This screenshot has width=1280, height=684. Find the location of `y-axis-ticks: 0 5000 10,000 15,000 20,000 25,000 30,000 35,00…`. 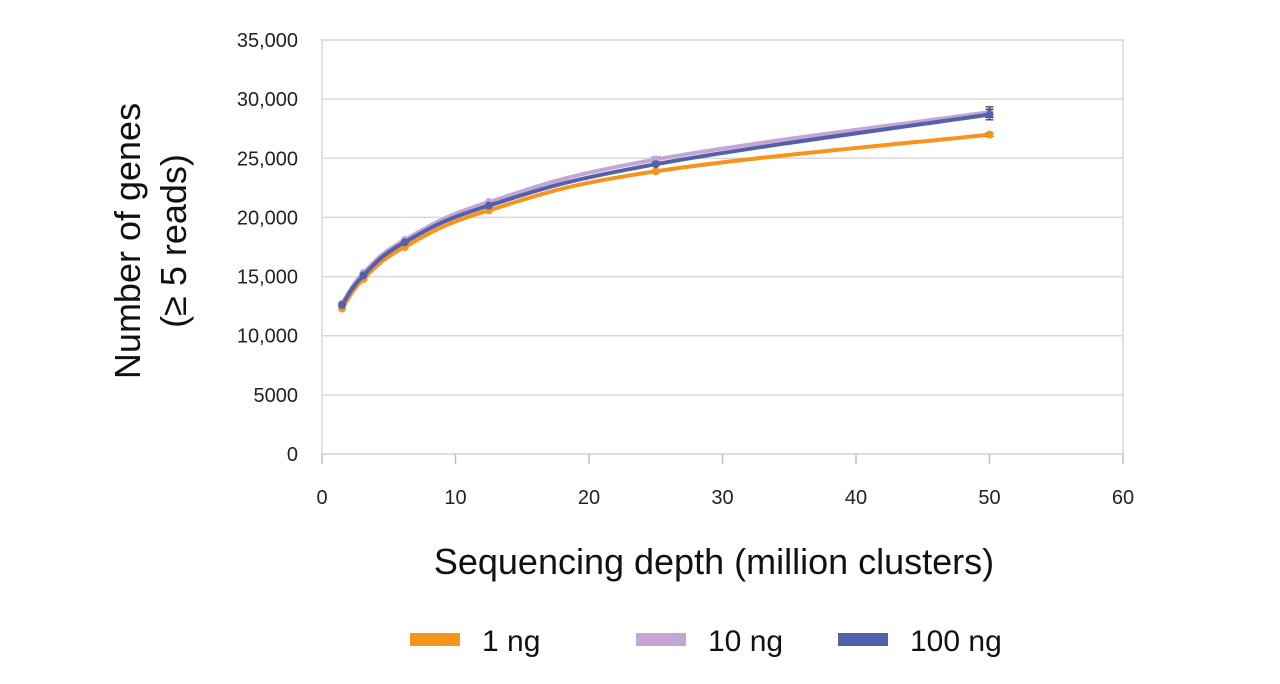

y-axis-ticks: 0 5000 10,000 15,000 20,000 25,000 30,000 35,00… is located at coordinates (267, 248).